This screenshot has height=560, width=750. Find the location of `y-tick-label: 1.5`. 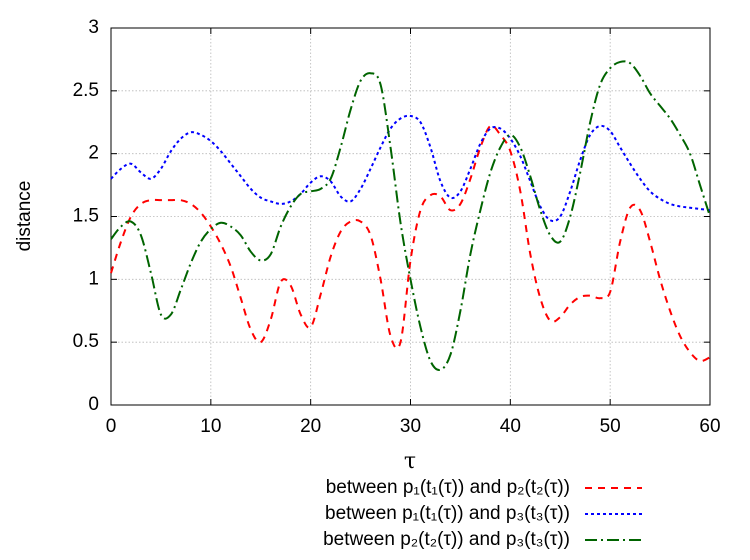

y-tick-label: 1.5 is located at coordinates (86, 216).